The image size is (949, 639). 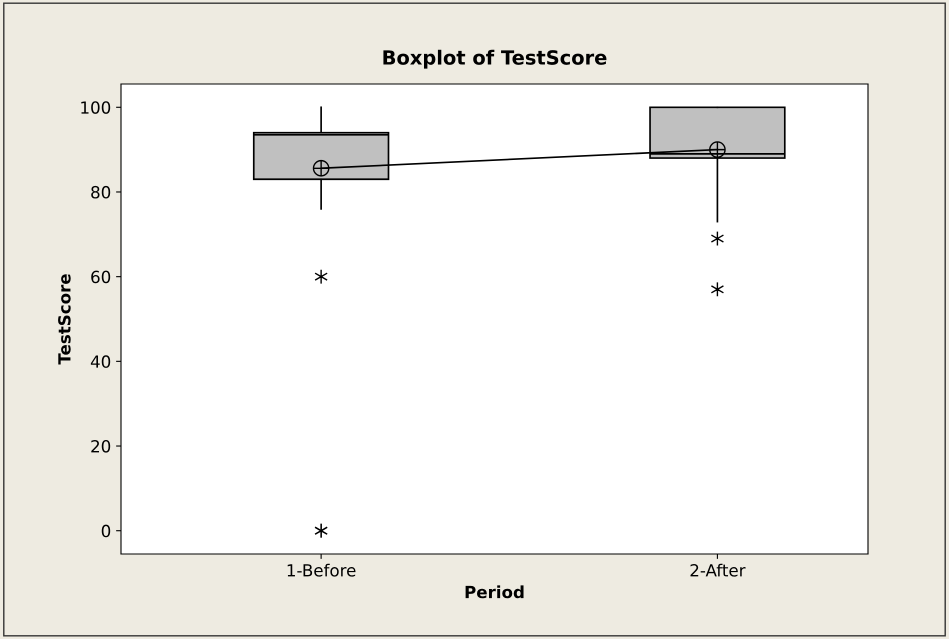 What do you see at coordinates (322, 570) in the screenshot?
I see `x-tick-label: 1-Before` at bounding box center [322, 570].